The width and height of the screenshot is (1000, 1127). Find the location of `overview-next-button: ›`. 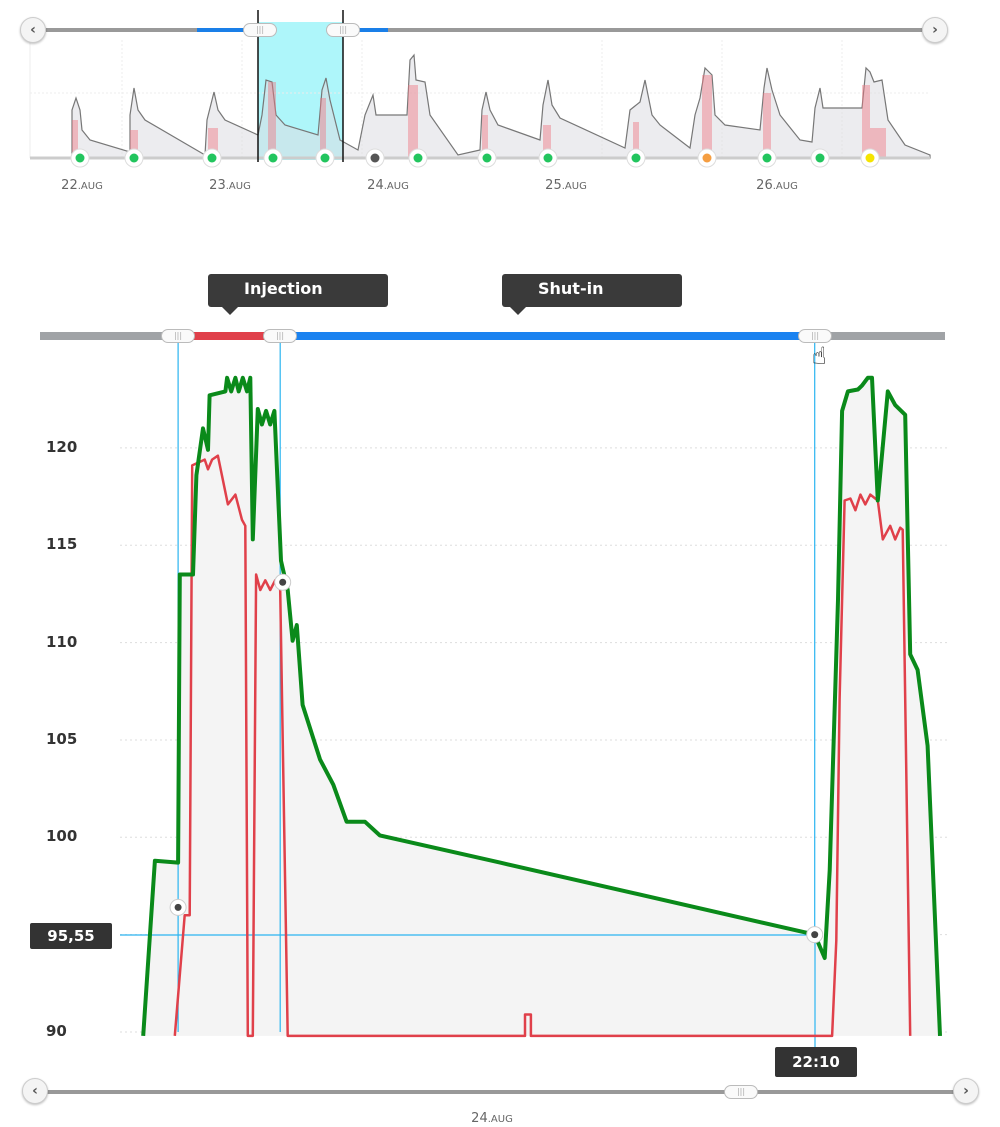

overview-next-button: › is located at coordinates (935, 30).